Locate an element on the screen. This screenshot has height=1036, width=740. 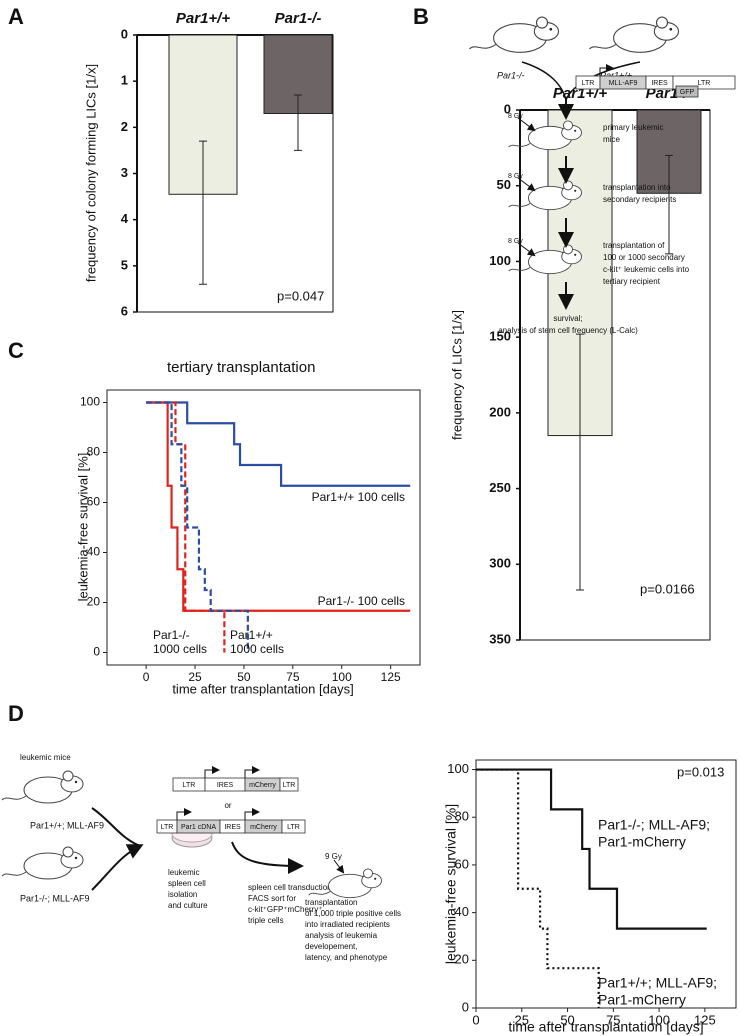
category-label: Par1+/+ is located at coordinates (203, 18).